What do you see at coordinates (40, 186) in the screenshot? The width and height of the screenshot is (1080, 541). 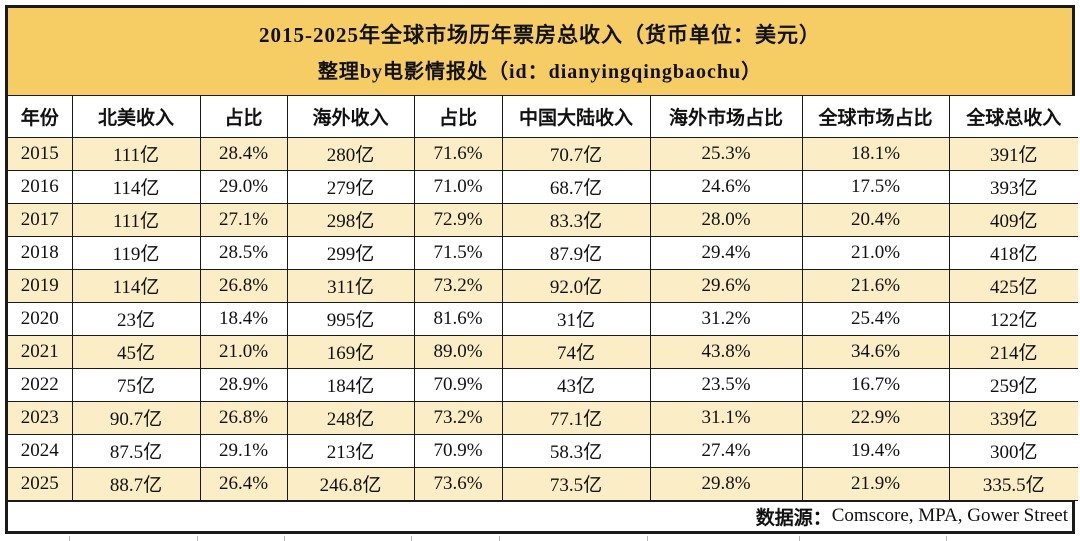 I see `cell-2016-0: 2016` at bounding box center [40, 186].